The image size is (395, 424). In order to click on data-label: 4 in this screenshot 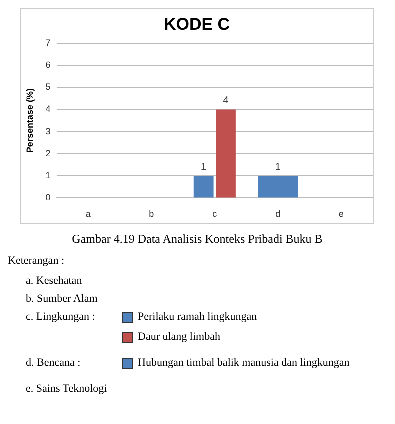, I will do `click(226, 100)`.